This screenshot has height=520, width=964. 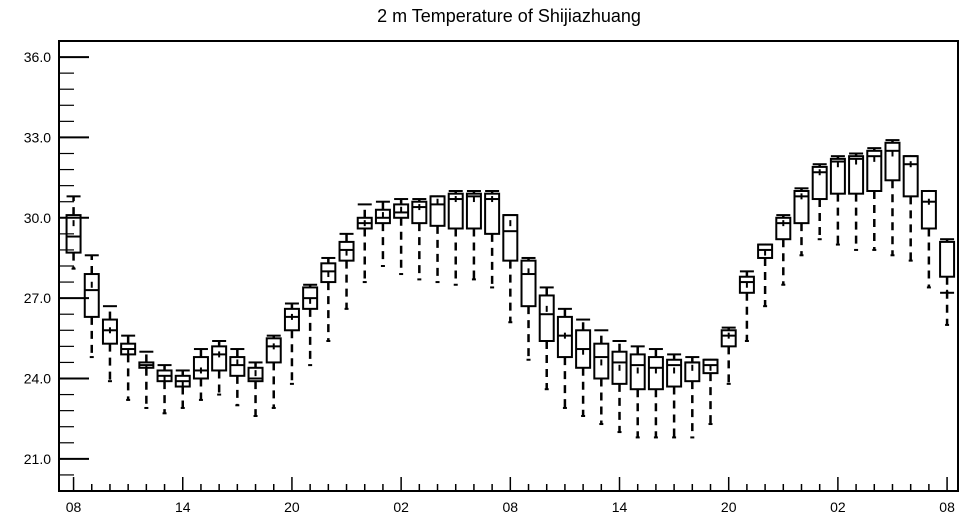 I want to click on y-tick-label: 30.0, so click(x=37, y=218).